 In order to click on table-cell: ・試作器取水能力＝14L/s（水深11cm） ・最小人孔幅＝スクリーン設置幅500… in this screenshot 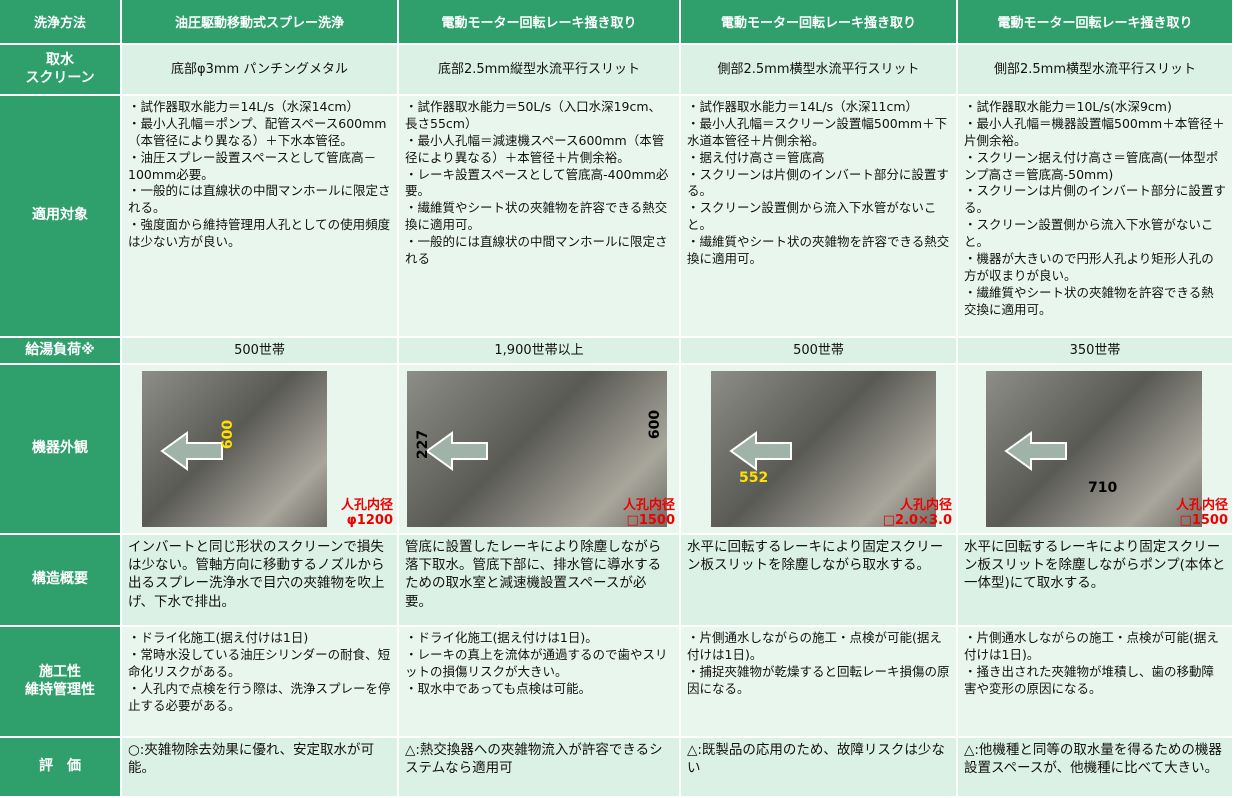, I will do `click(818, 216)`.